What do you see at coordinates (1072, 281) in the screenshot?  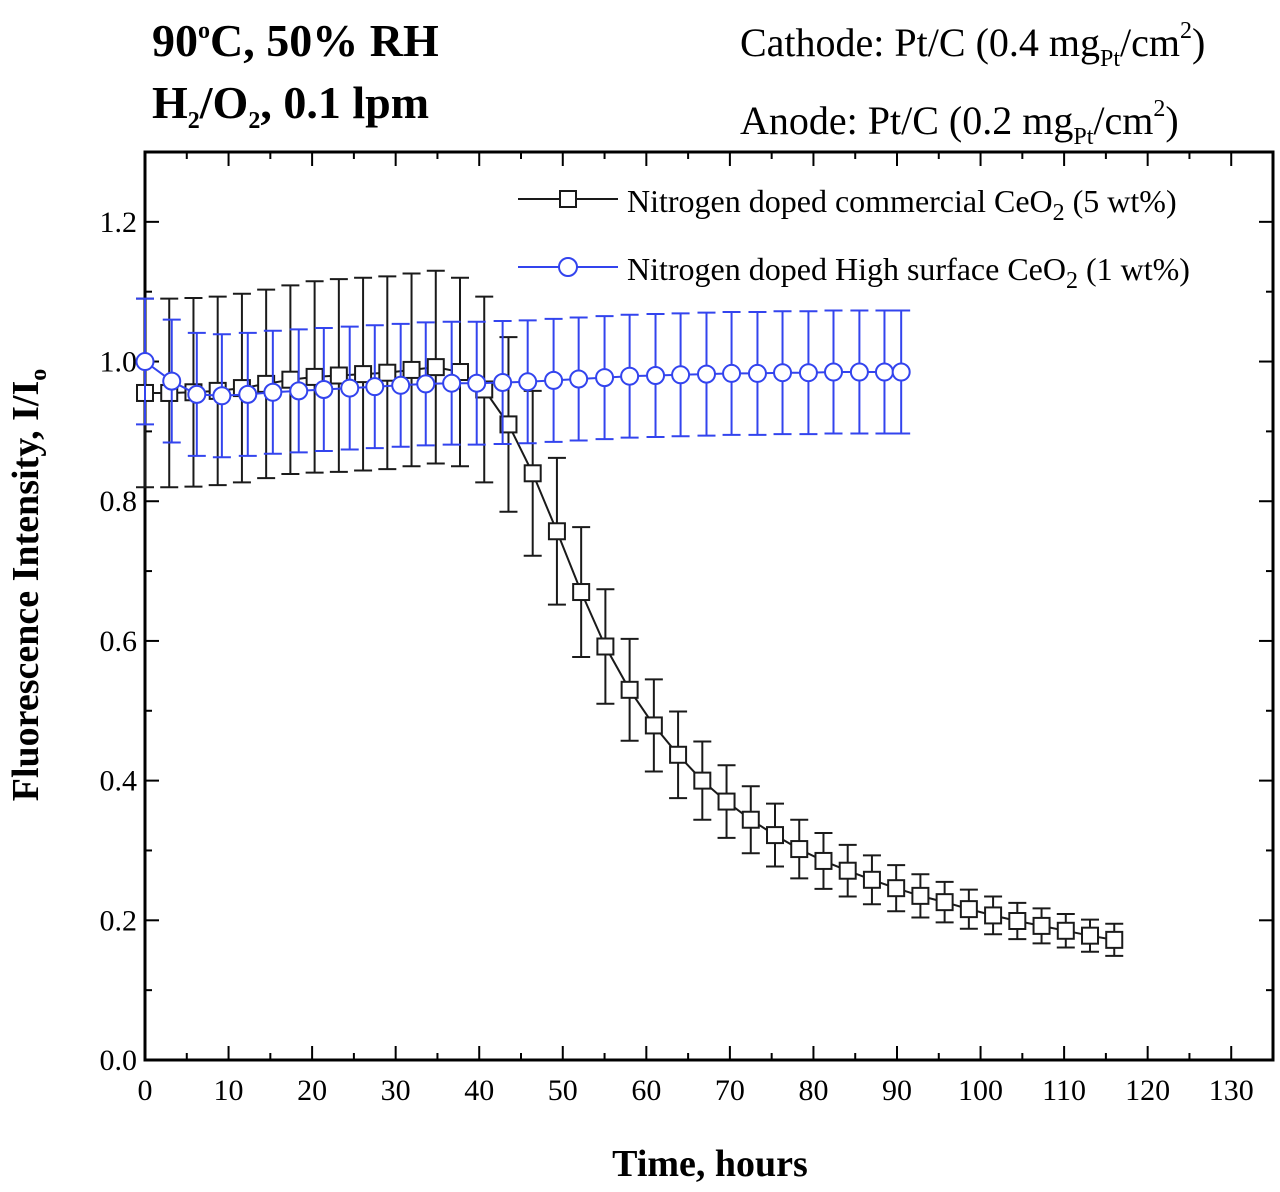 I see `legend-2-sub: 2` at bounding box center [1072, 281].